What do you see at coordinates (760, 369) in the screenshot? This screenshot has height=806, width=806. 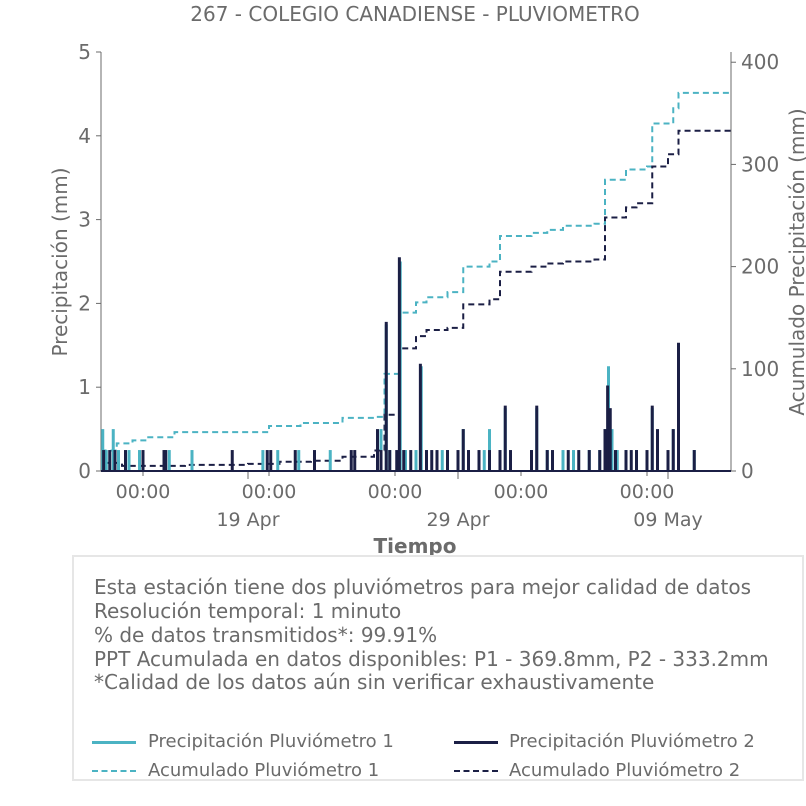 I see `y-tick-label-right: 100` at bounding box center [760, 369].